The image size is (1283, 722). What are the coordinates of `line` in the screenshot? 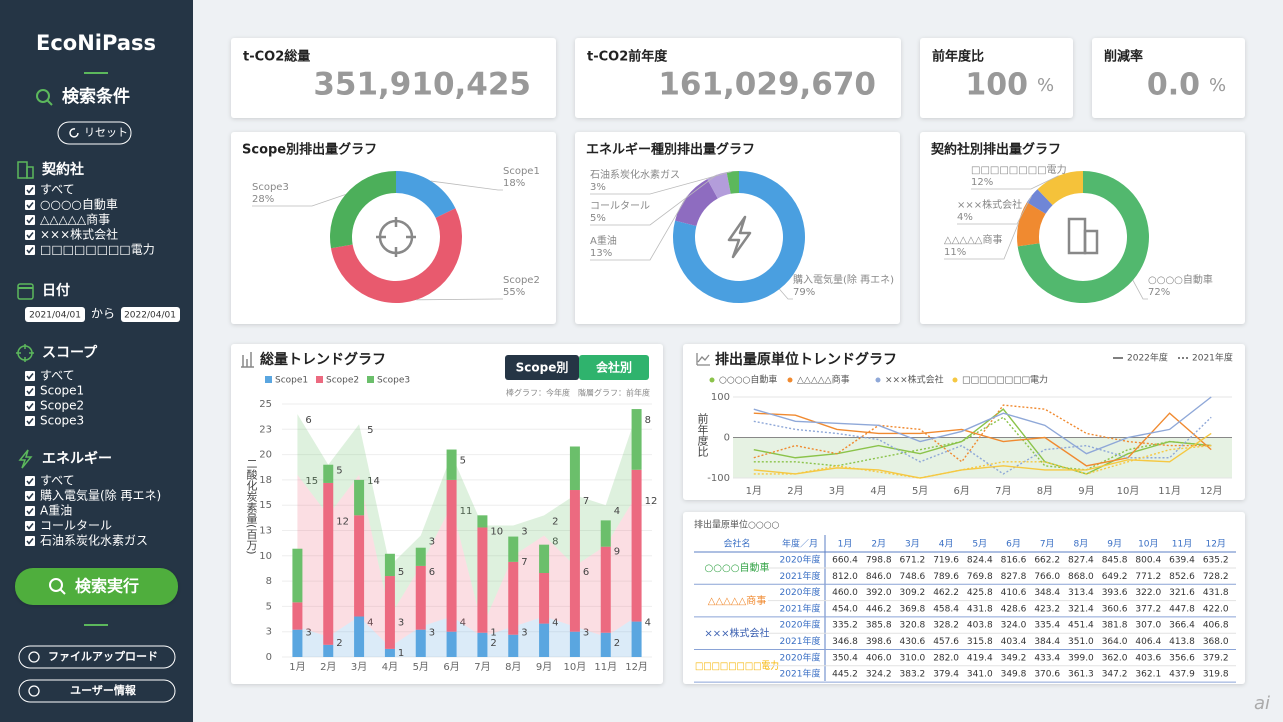 It's located at (982, 445).